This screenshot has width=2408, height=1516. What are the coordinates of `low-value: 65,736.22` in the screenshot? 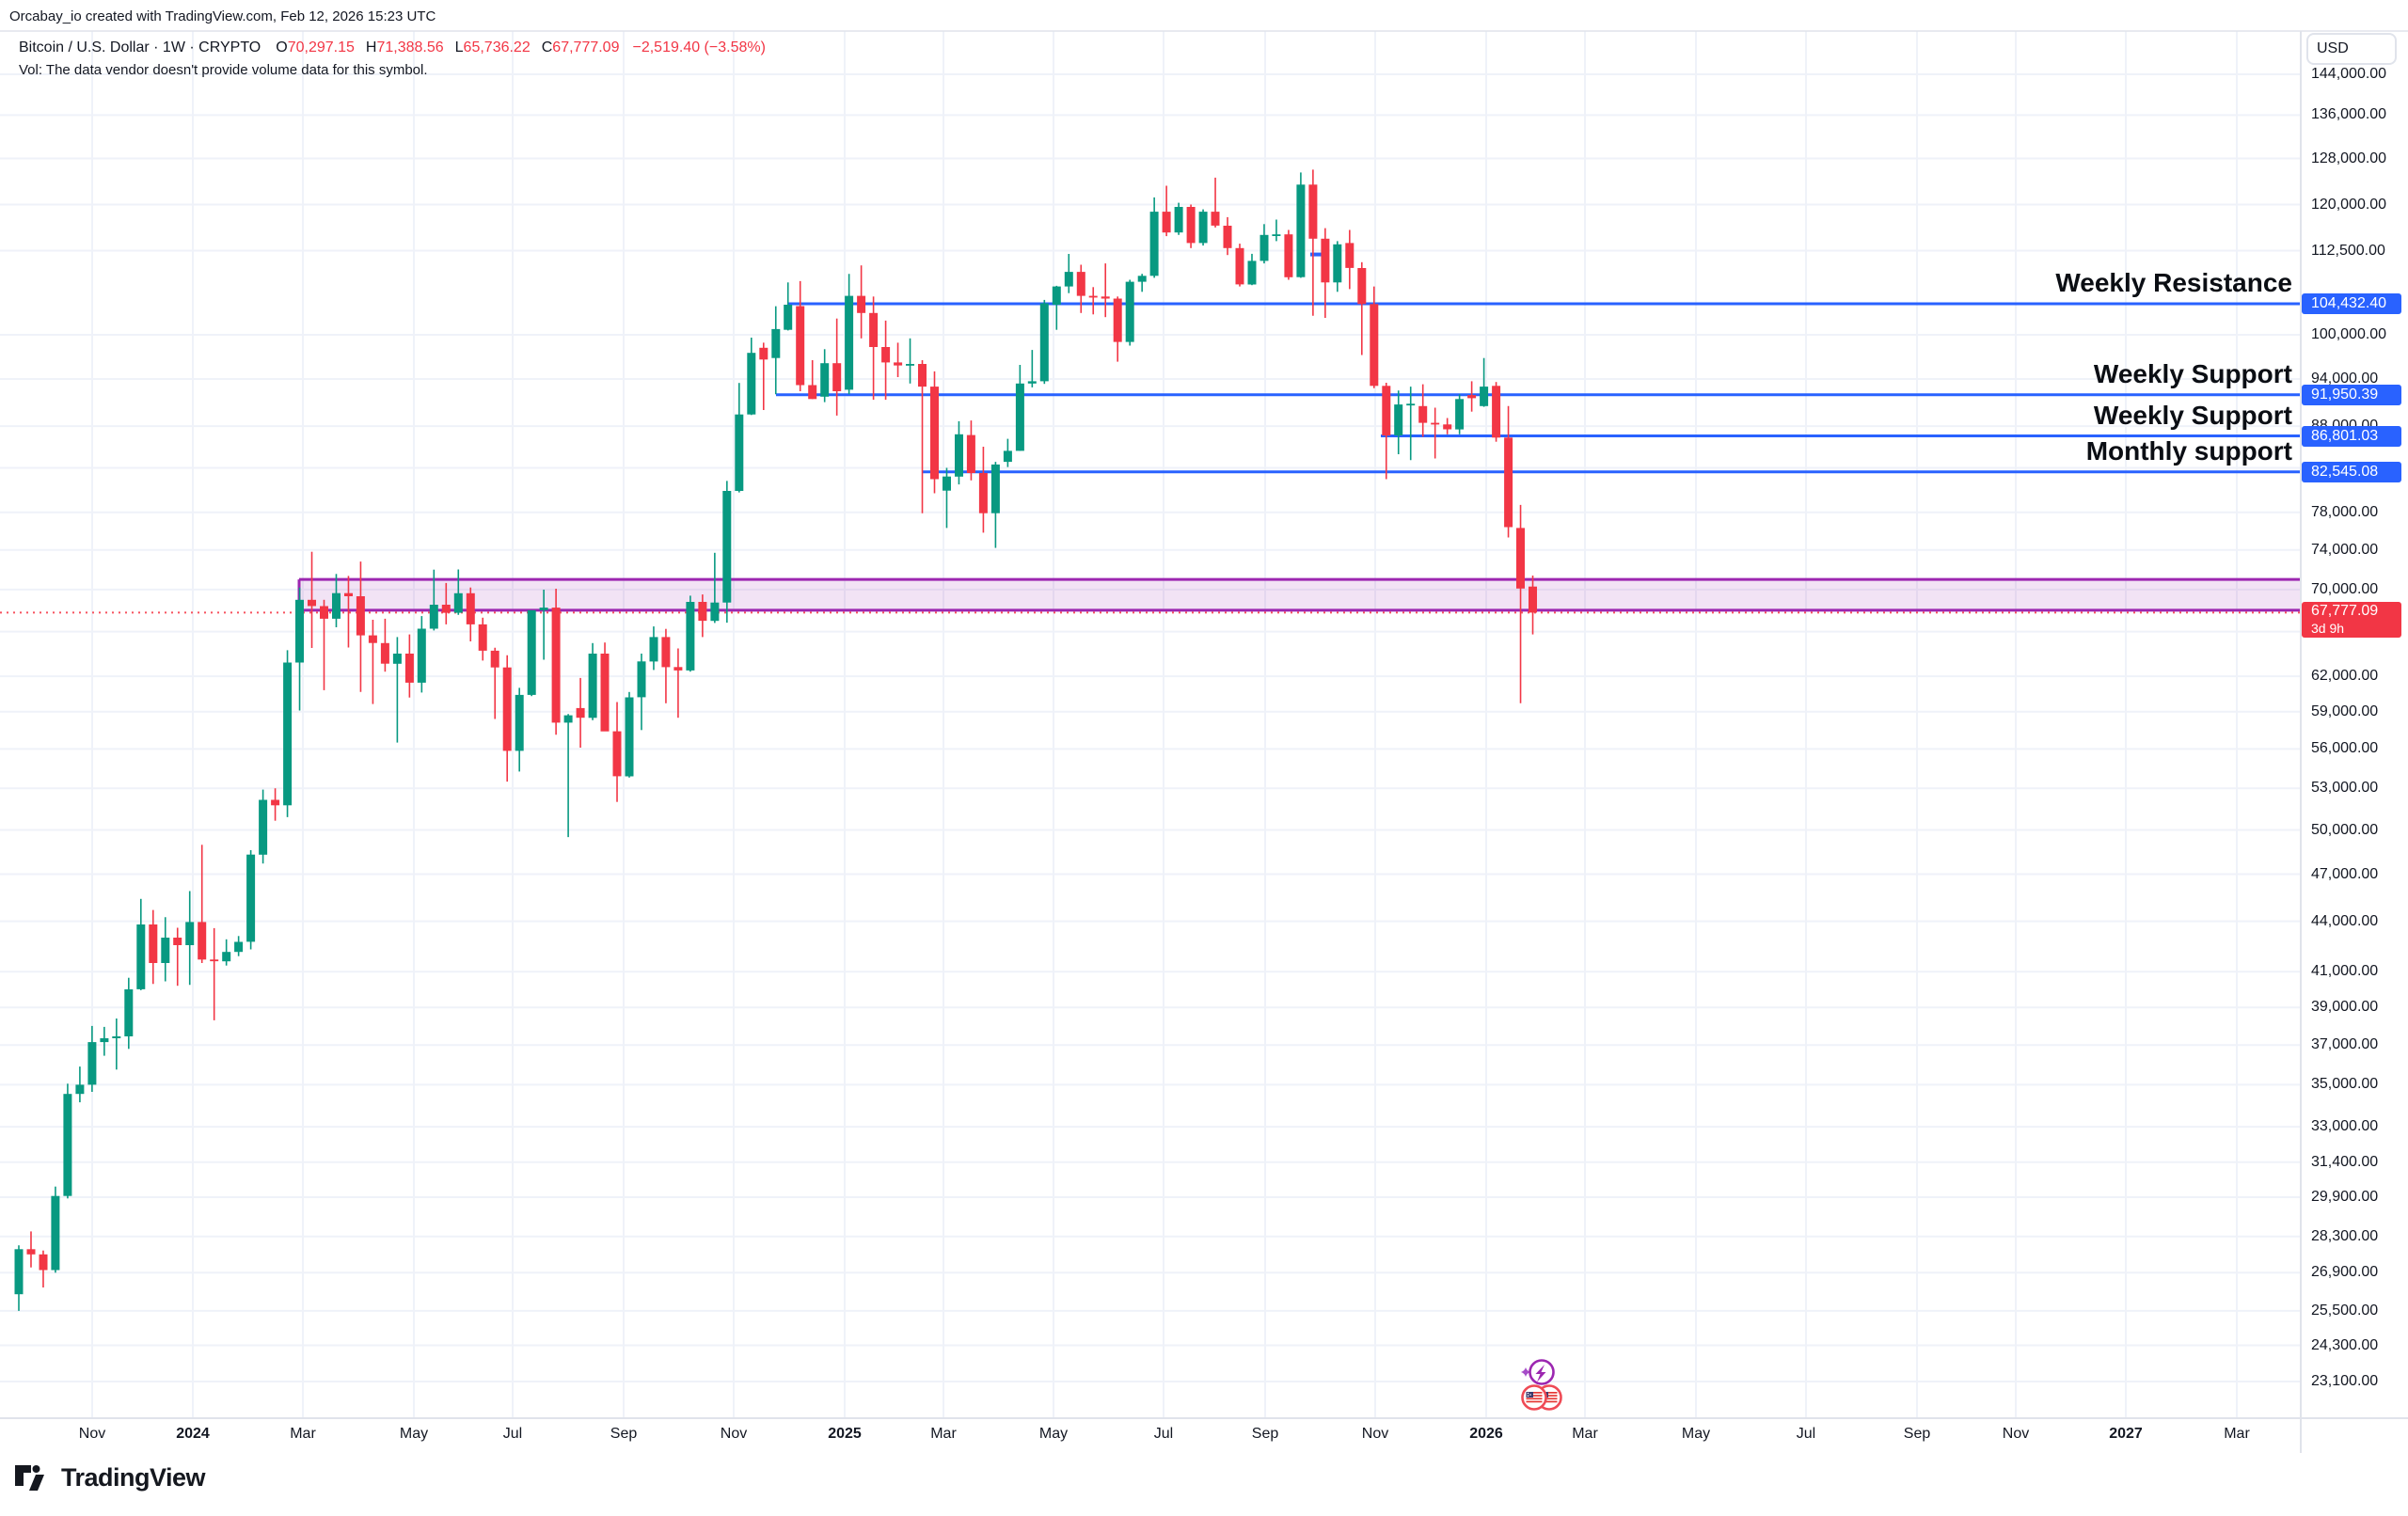 It's located at (497, 47).